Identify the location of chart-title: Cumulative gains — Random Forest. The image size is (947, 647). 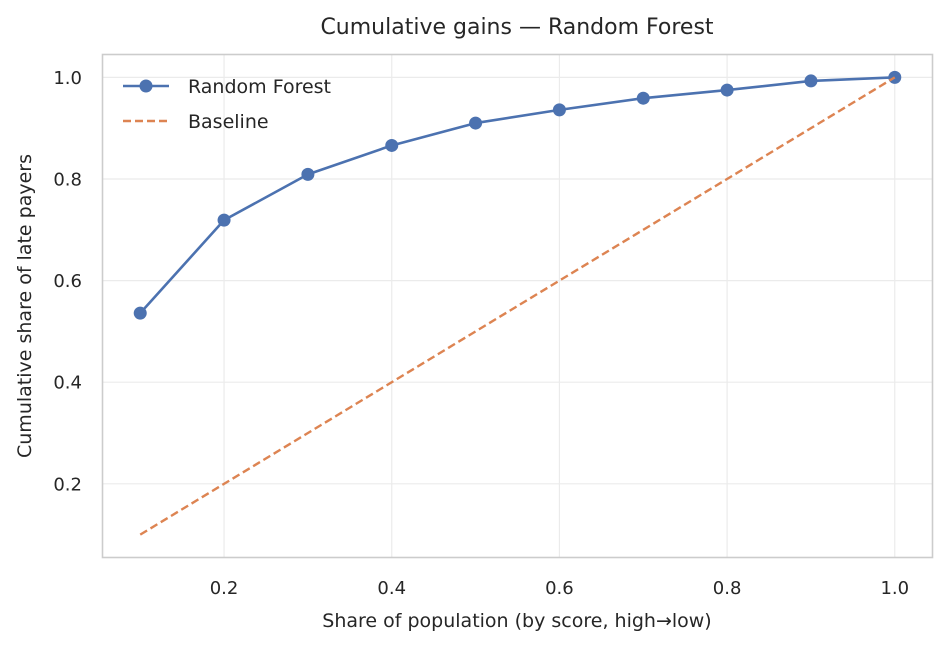
(516, 27).